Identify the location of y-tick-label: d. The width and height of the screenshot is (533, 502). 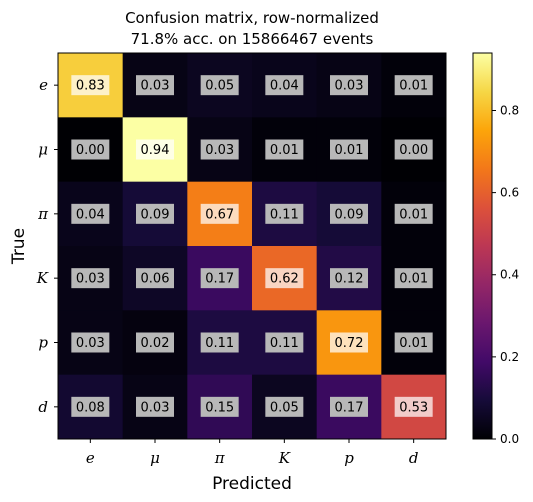
(43, 407).